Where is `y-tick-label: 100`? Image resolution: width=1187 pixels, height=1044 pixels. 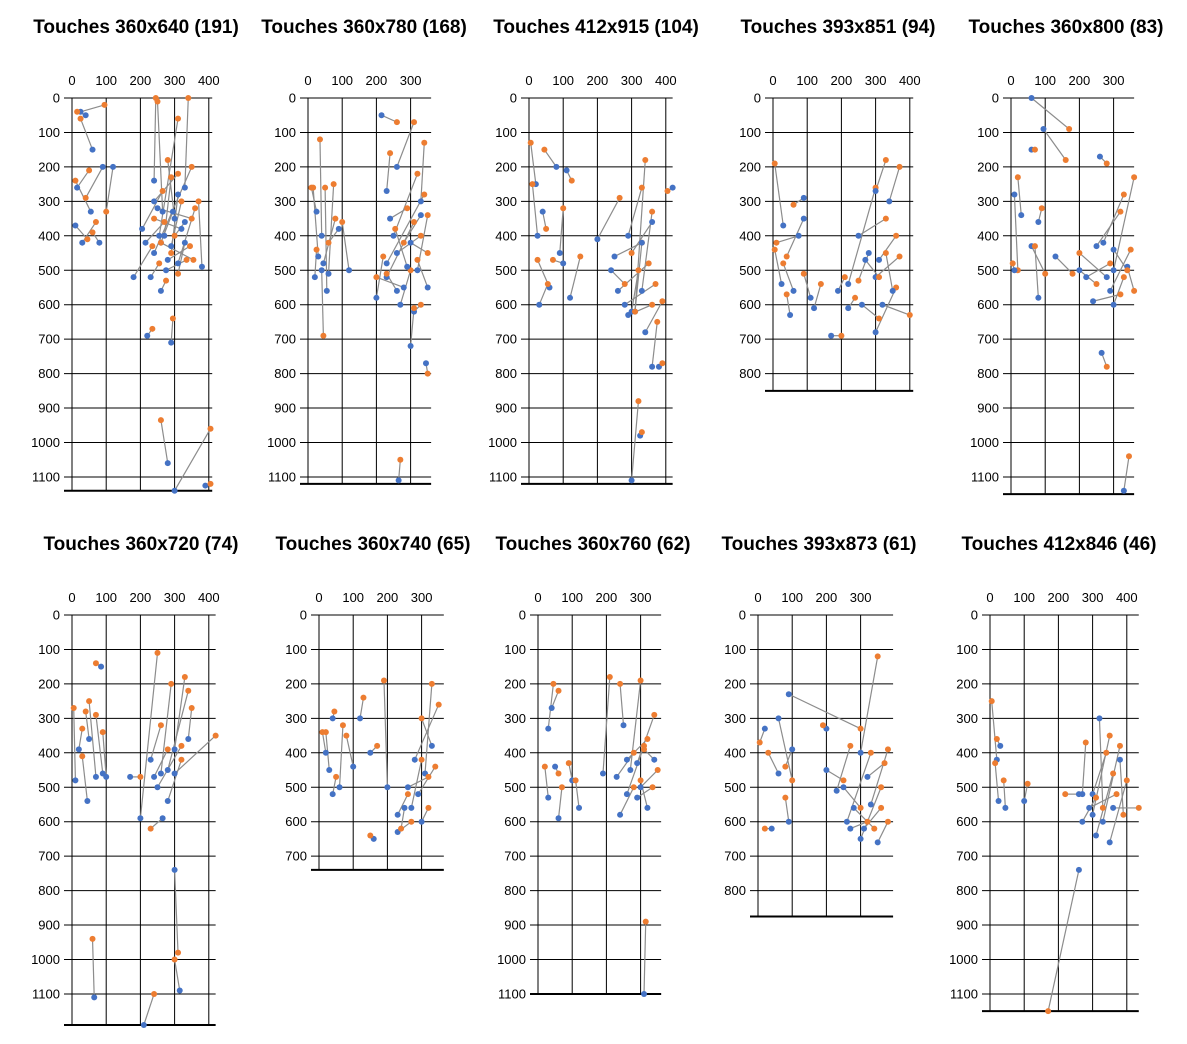
y-tick-label: 100 is located at coordinates (515, 649).